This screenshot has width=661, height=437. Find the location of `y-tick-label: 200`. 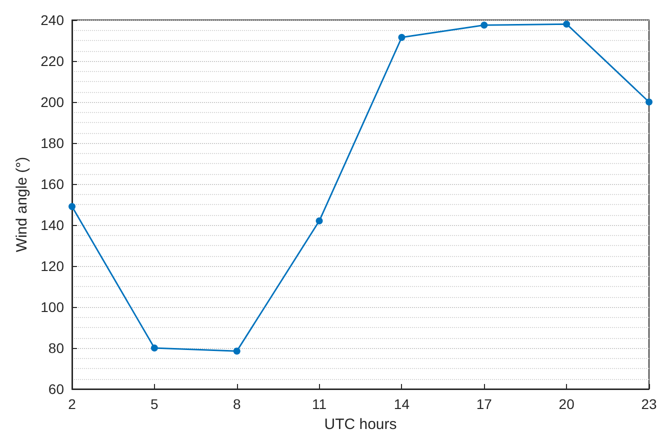

y-tick-label: 200 is located at coordinates (52, 102).